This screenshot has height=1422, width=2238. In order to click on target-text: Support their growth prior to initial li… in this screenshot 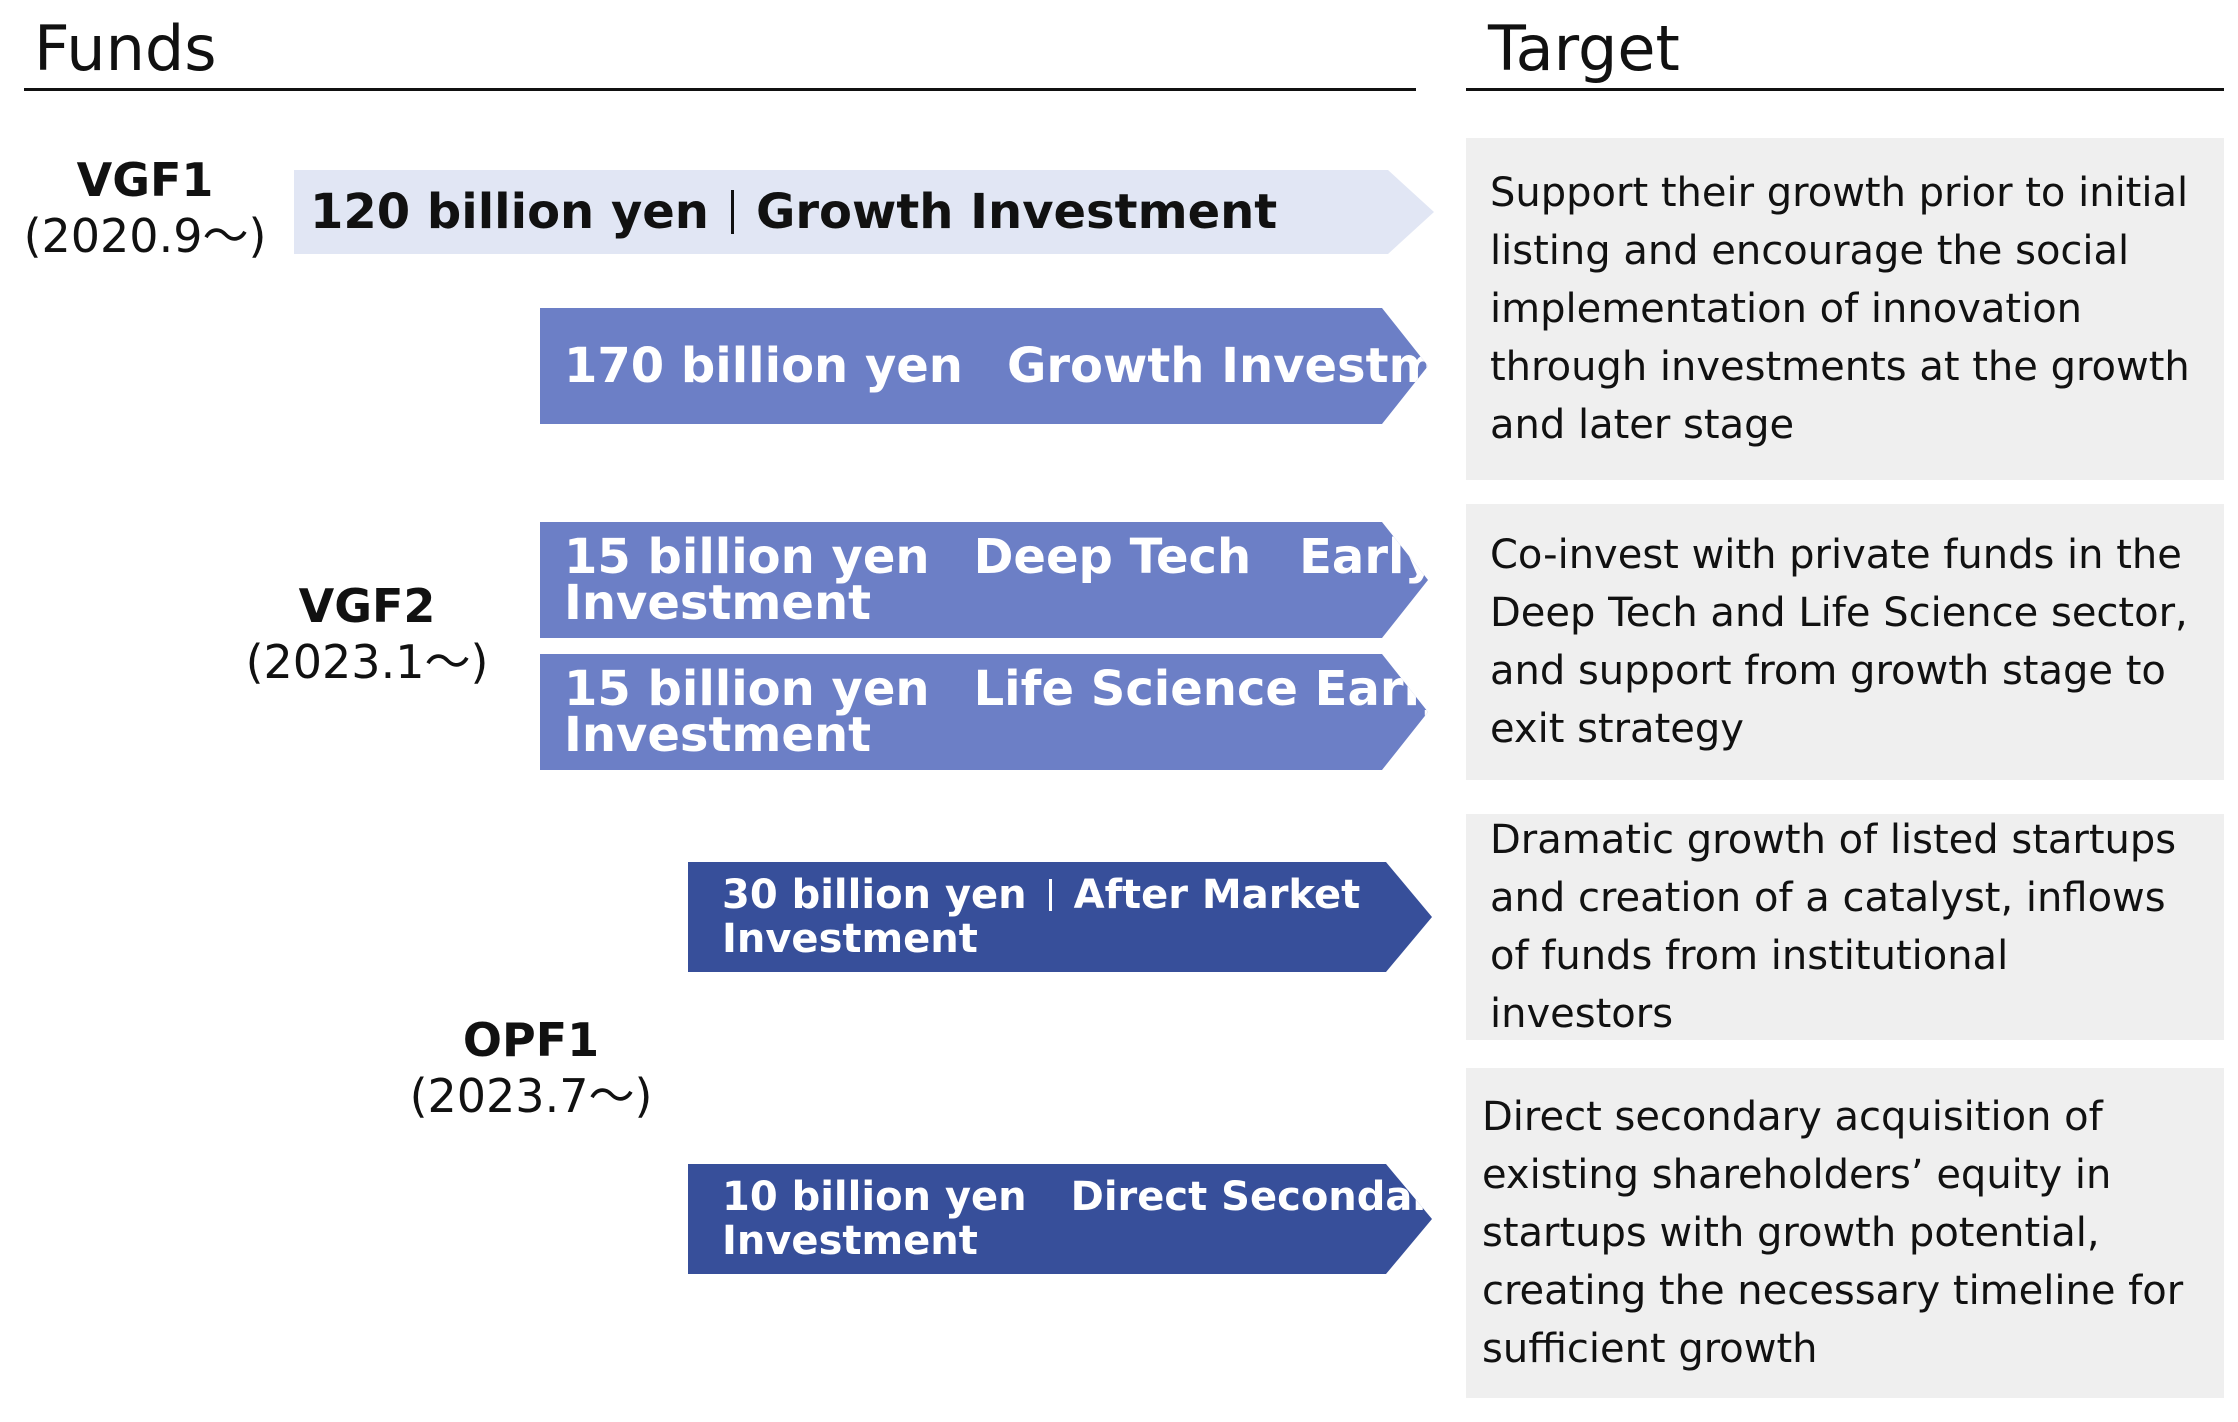, I will do `click(1840, 309)`.